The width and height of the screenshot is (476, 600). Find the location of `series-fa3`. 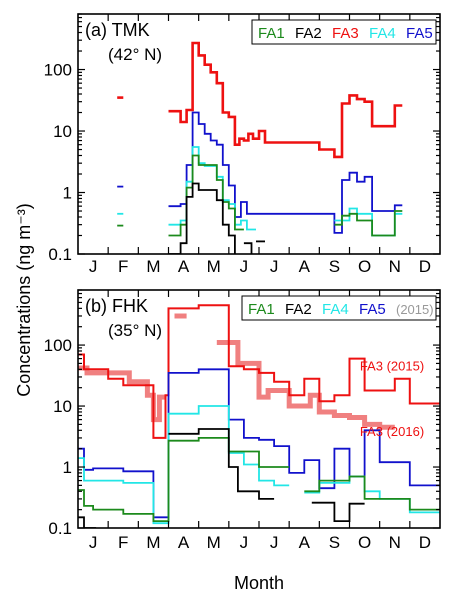

series-fa3 is located at coordinates (285, 100).